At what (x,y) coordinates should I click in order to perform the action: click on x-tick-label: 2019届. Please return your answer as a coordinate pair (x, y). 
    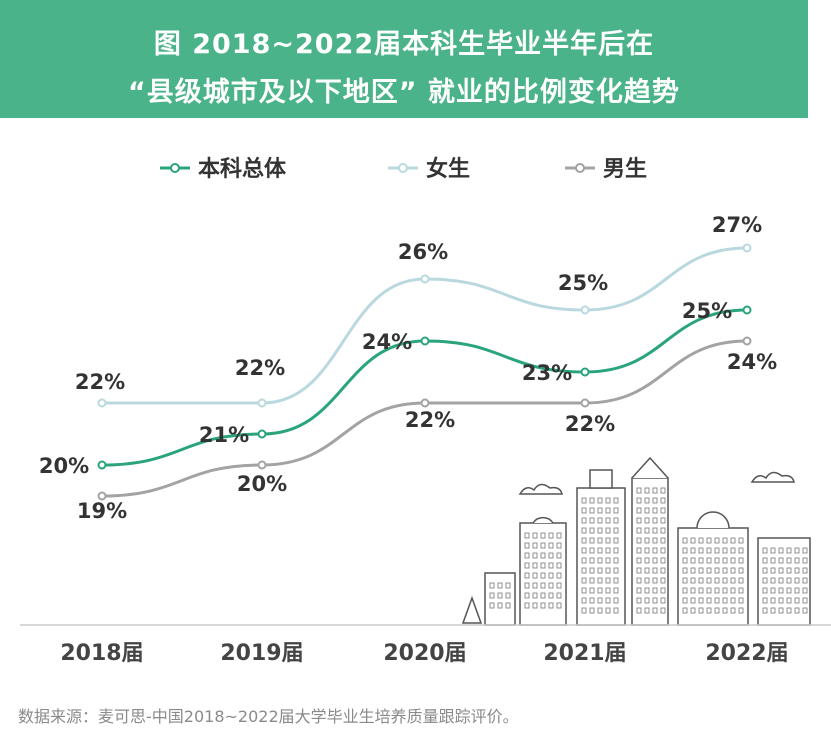
    Looking at the image, I should click on (261, 653).